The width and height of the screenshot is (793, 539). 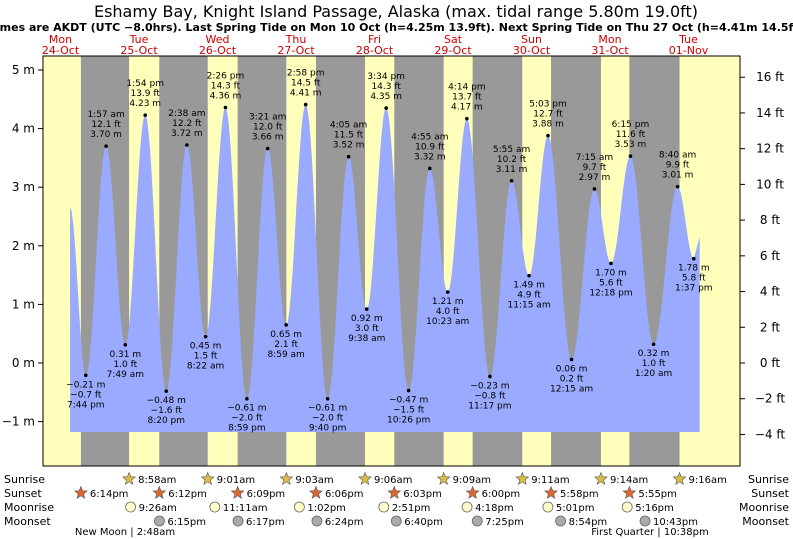 What do you see at coordinates (512, 170) in the screenshot?
I see `tide-height-m: 3.11 m` at bounding box center [512, 170].